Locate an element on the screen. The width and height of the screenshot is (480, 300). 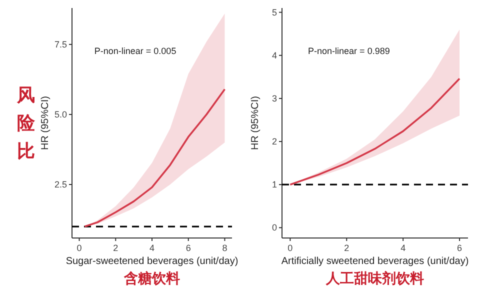
x-axis-title: Artificially sweetened beverages (unit/day) is located at coordinates (375, 261).